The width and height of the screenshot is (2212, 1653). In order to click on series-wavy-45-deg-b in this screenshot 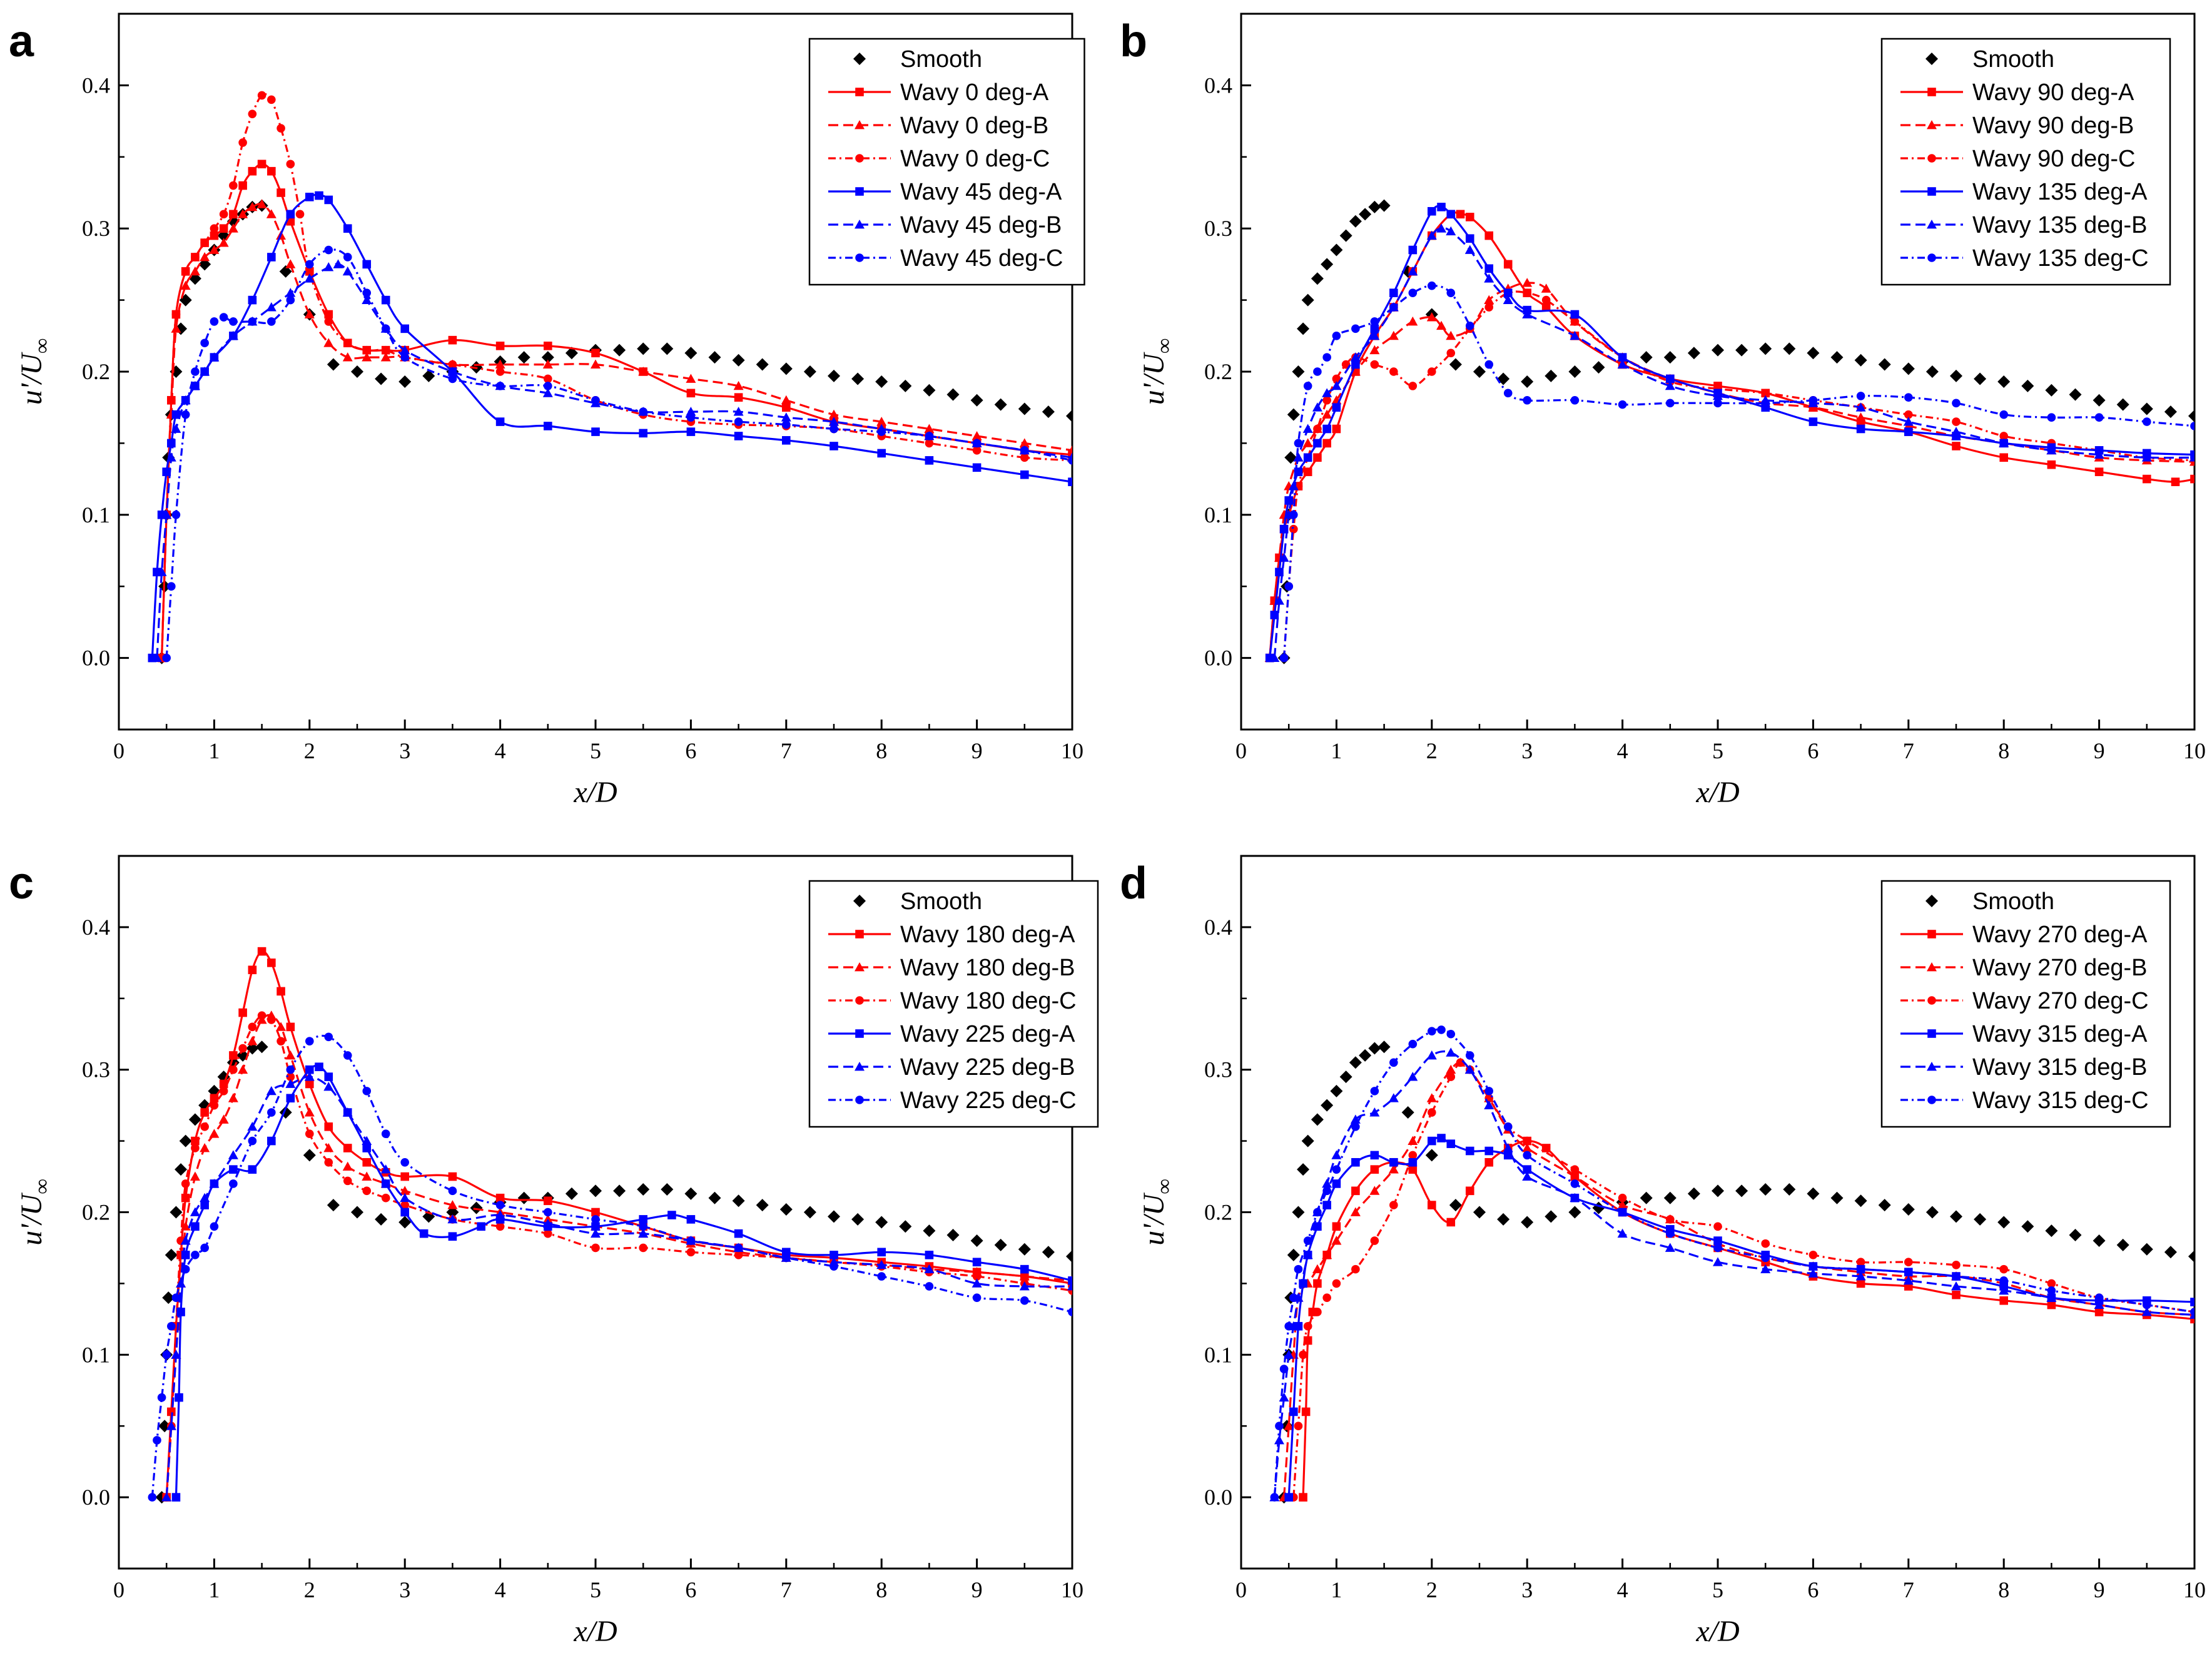, I will do `click(611, 460)`.